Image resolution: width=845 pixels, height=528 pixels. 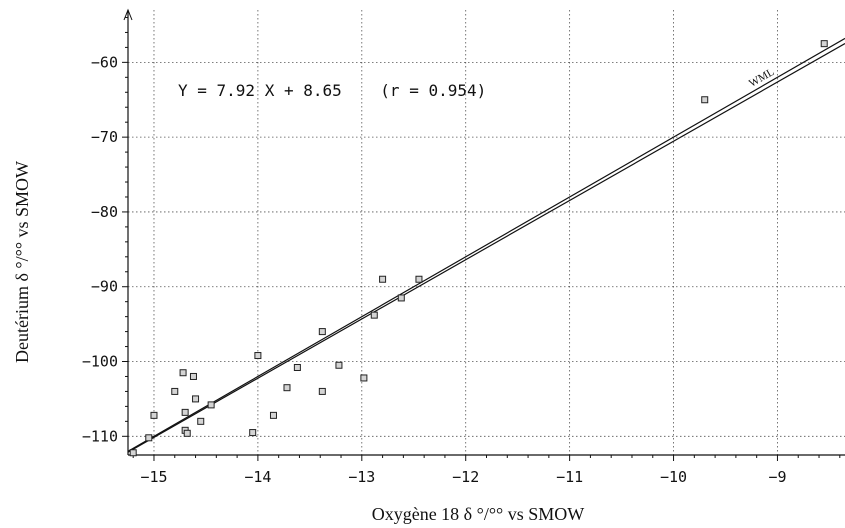 What do you see at coordinates (361, 477) in the screenshot?
I see `x-tick-label: −13` at bounding box center [361, 477].